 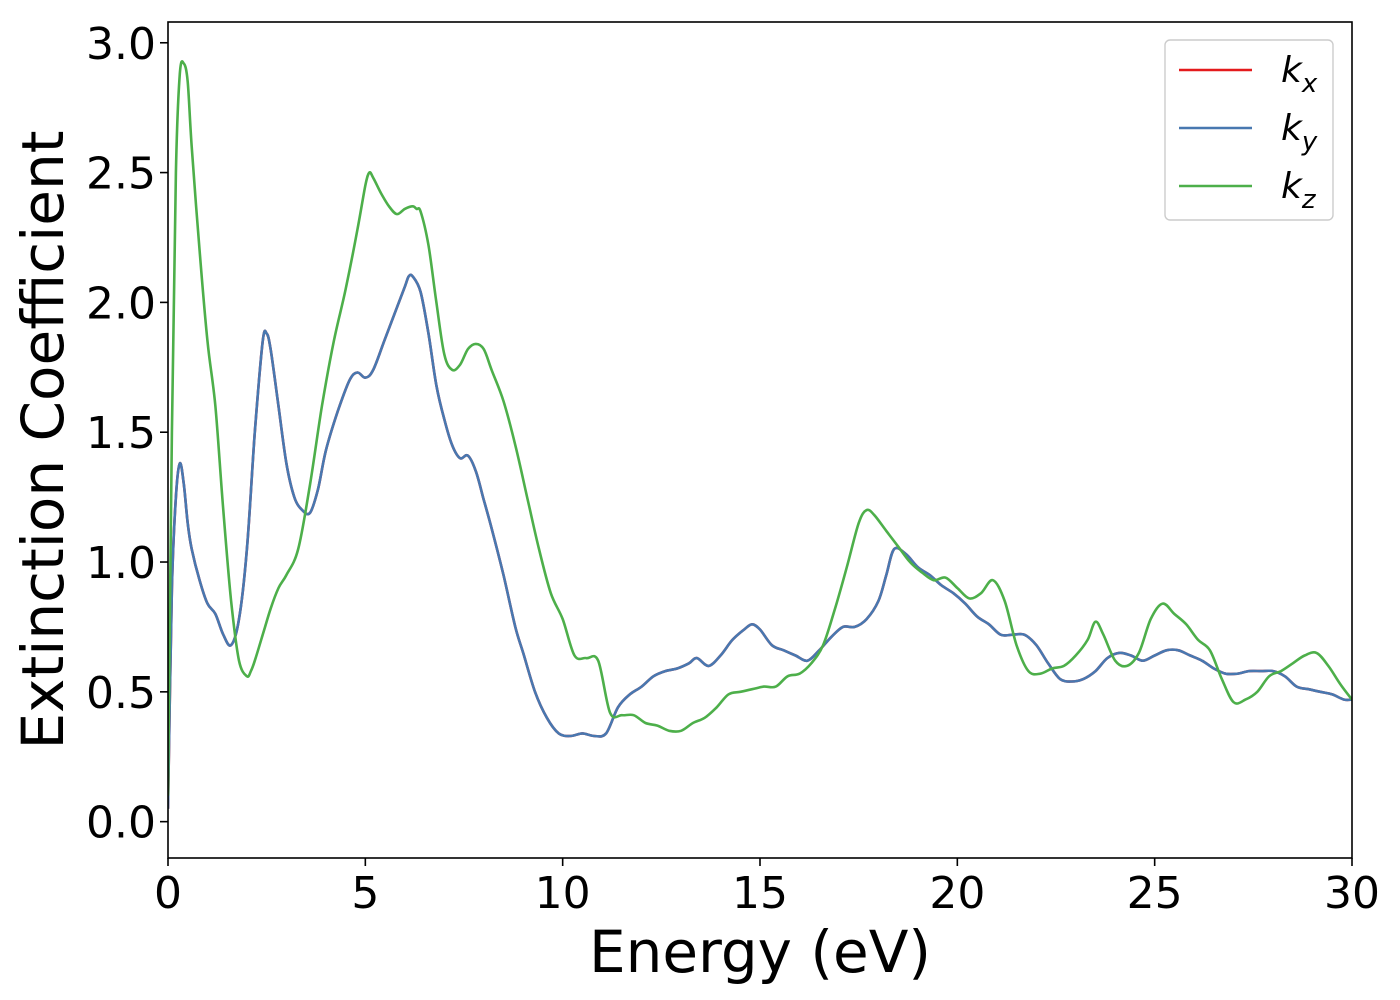 What do you see at coordinates (1299, 190) in the screenshot?
I see `legend-label-z: kz` at bounding box center [1299, 190].